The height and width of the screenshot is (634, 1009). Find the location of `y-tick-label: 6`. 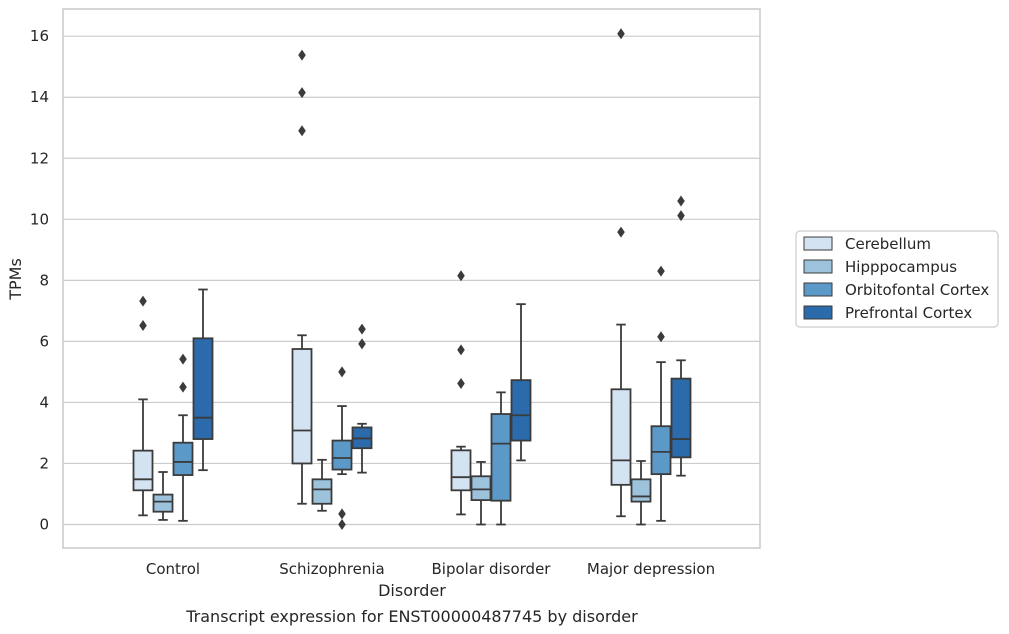

y-tick-label: 6 is located at coordinates (44, 341).